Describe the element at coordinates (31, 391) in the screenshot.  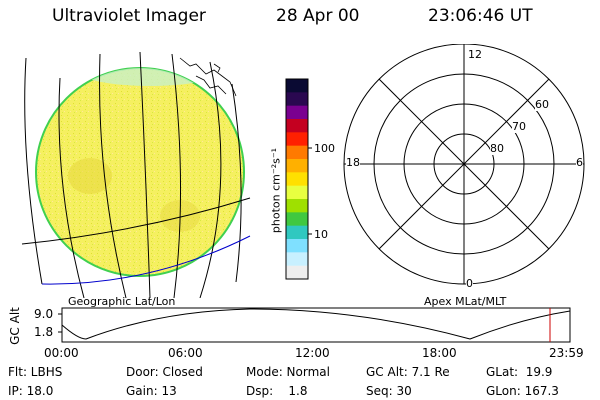
I see `status-ip: IP: 18.0` at that location.